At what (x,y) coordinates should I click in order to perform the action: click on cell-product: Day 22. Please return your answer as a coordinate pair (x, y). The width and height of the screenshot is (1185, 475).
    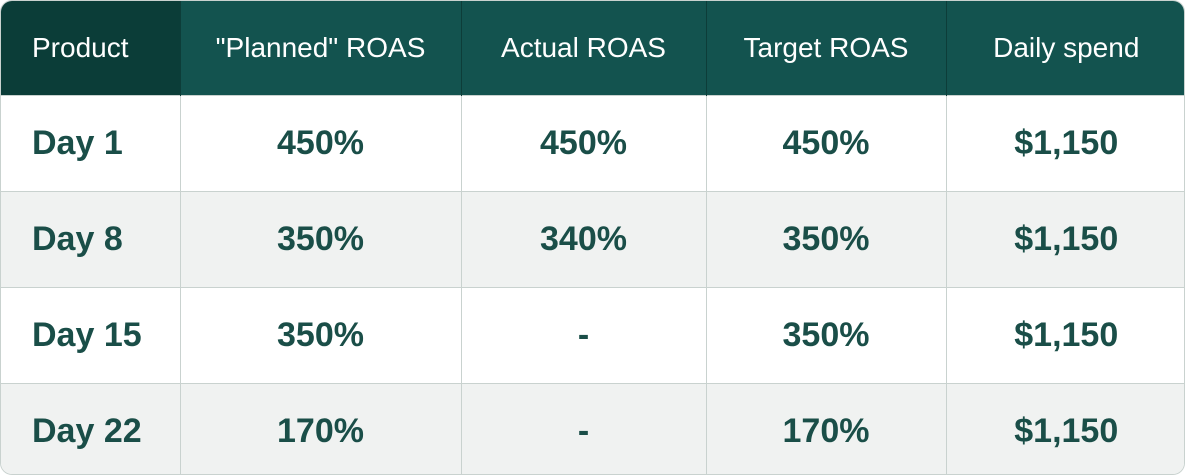
    Looking at the image, I should click on (91, 428).